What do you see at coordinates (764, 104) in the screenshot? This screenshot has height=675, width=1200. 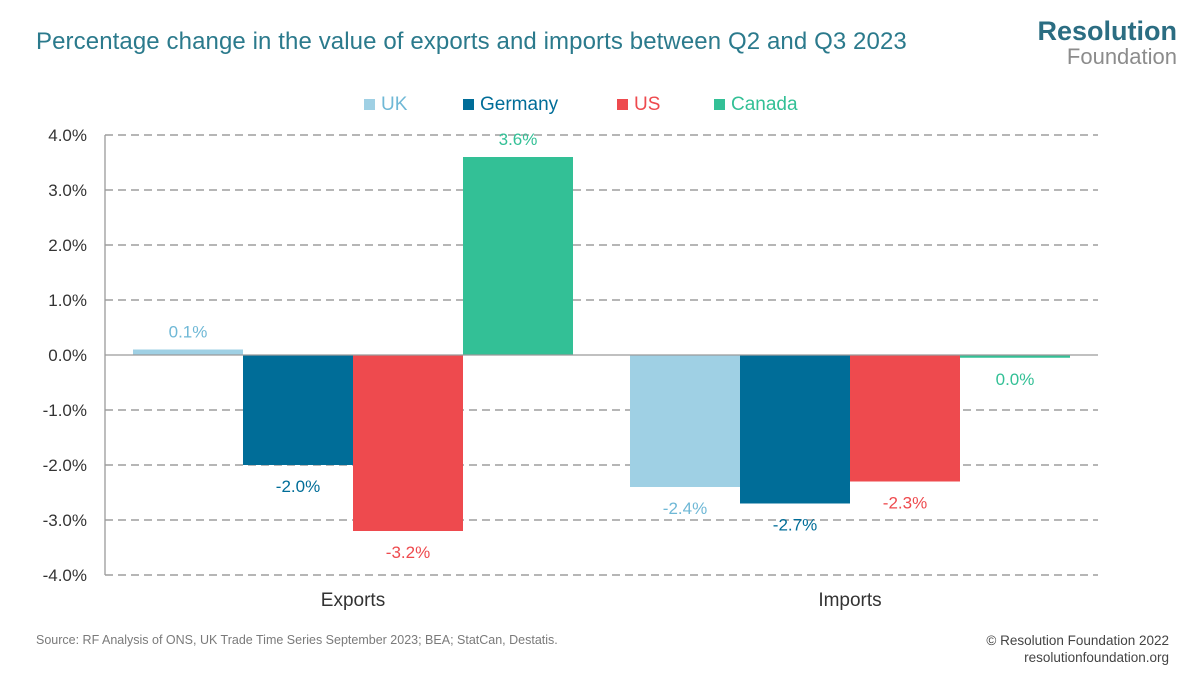 I see `legend-label-canada: Canada` at bounding box center [764, 104].